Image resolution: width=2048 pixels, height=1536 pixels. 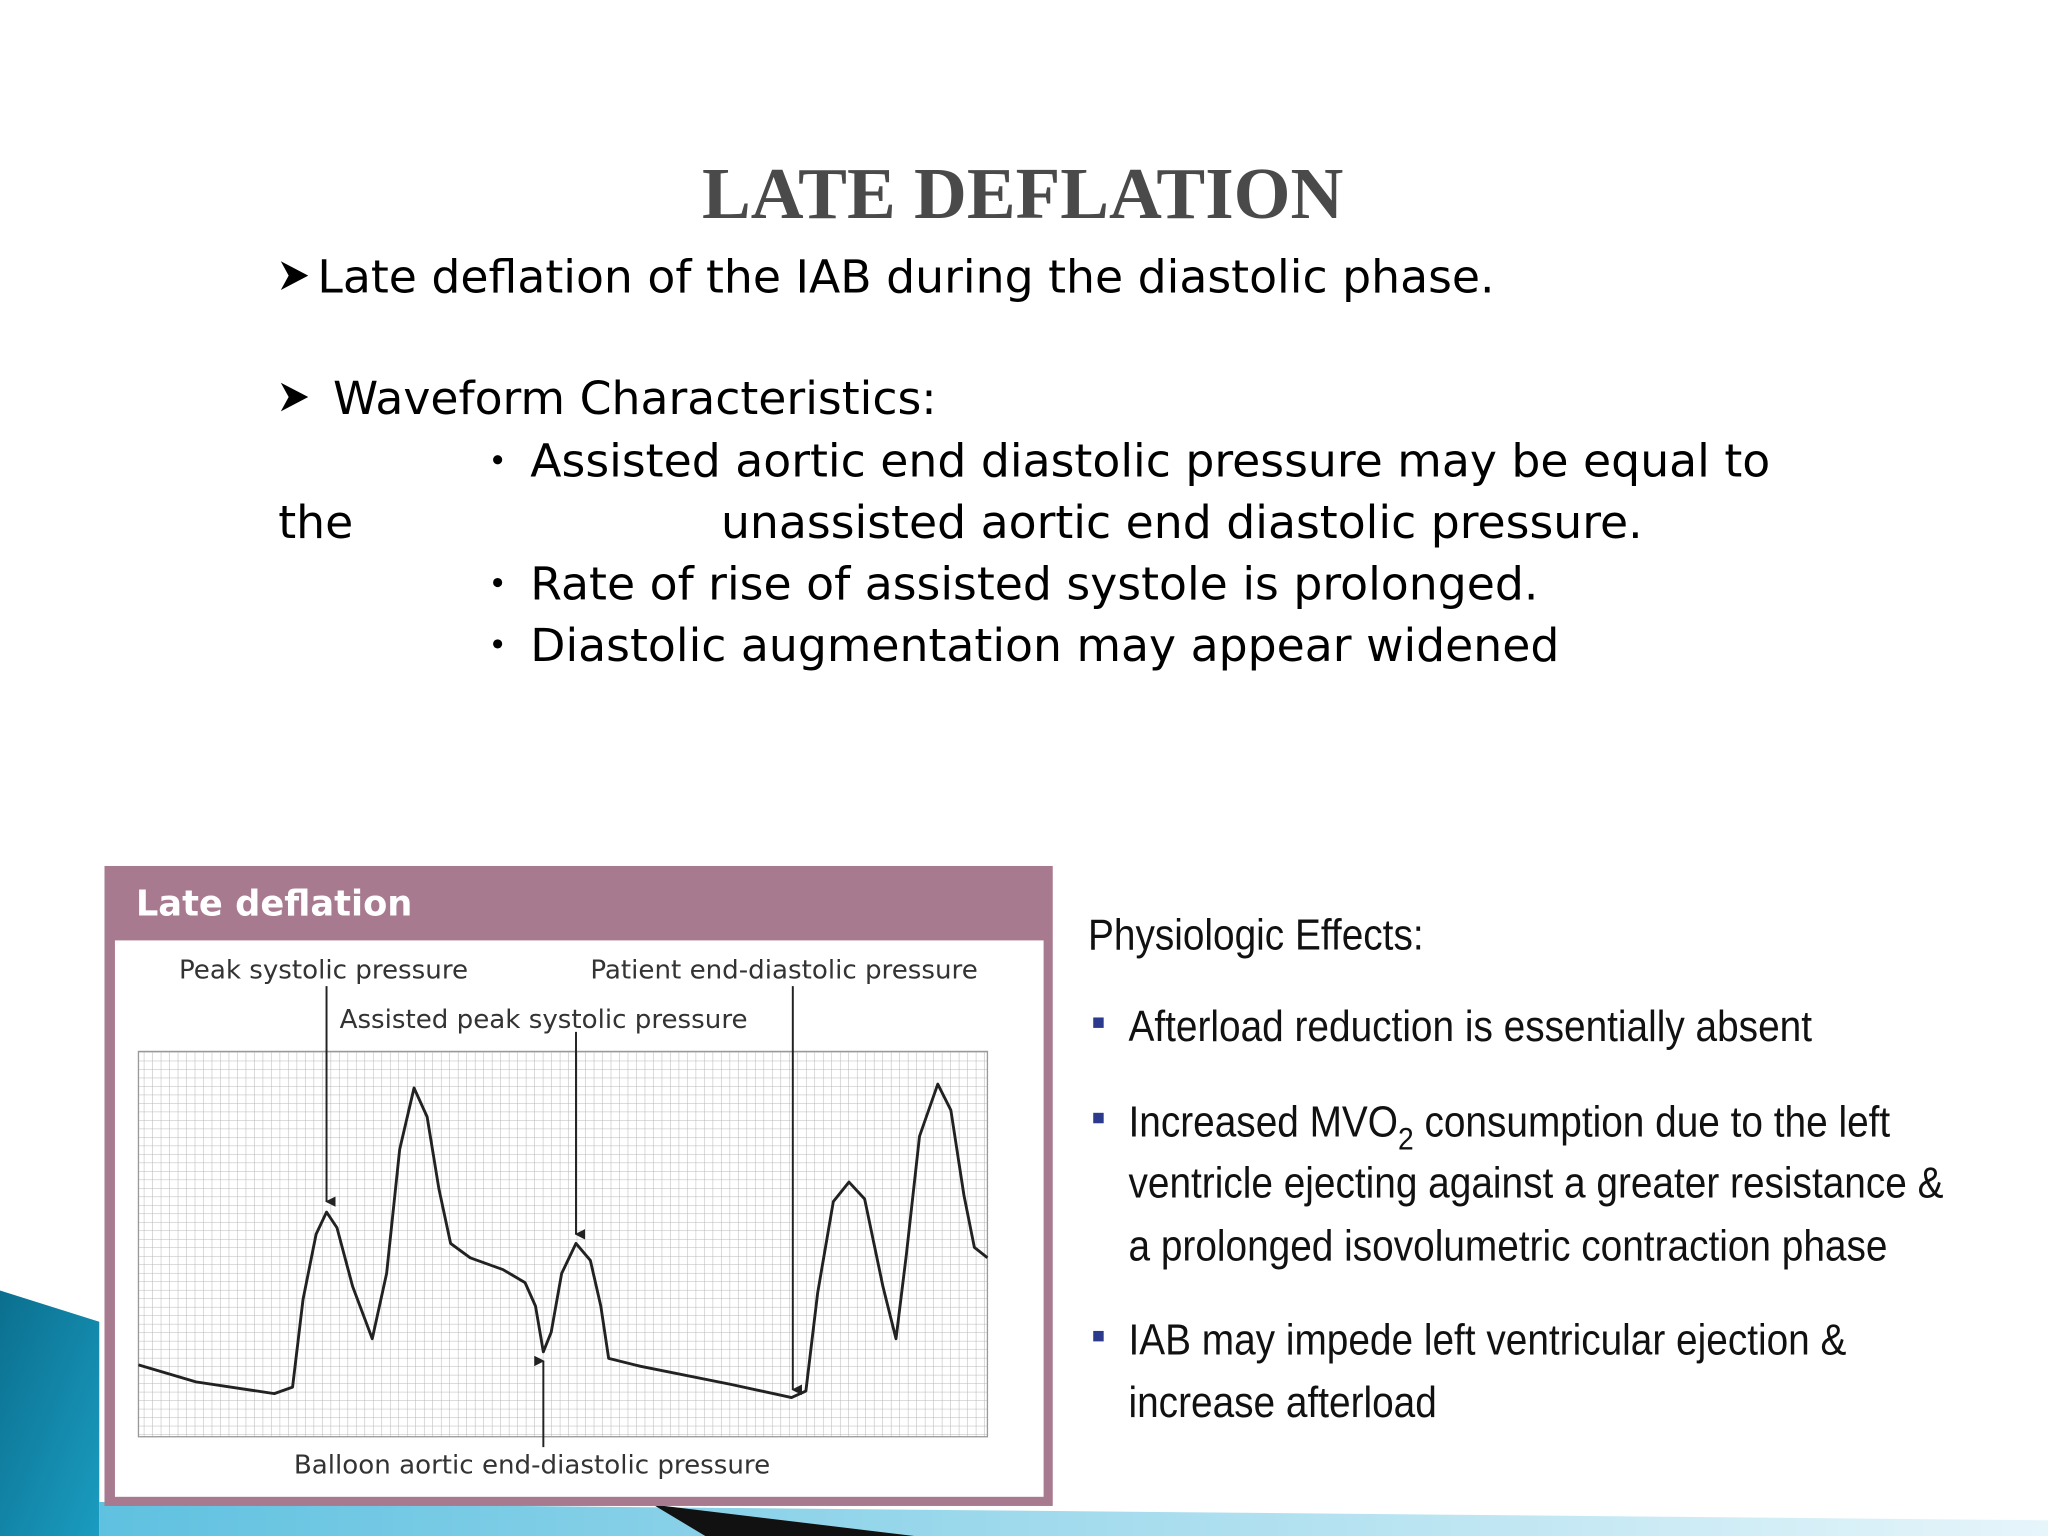 What do you see at coordinates (274, 904) in the screenshot?
I see `figure-title: Late deflation` at bounding box center [274, 904].